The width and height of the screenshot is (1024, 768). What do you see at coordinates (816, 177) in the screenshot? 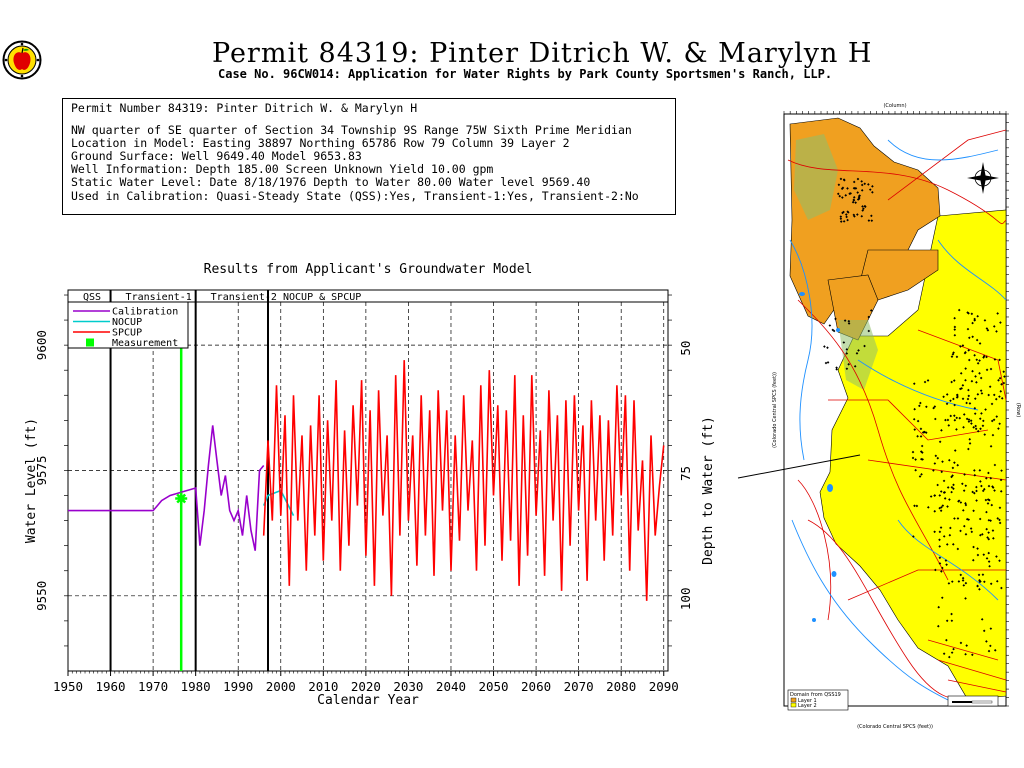
I see `hatched-area` at bounding box center [816, 177].